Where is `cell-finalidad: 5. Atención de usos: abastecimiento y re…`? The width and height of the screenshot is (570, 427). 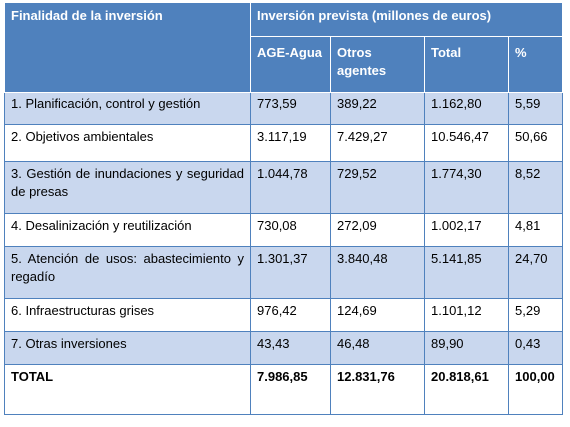 cell-finalidad: 5. Atención de usos: abastecimiento y re… is located at coordinates (127, 272).